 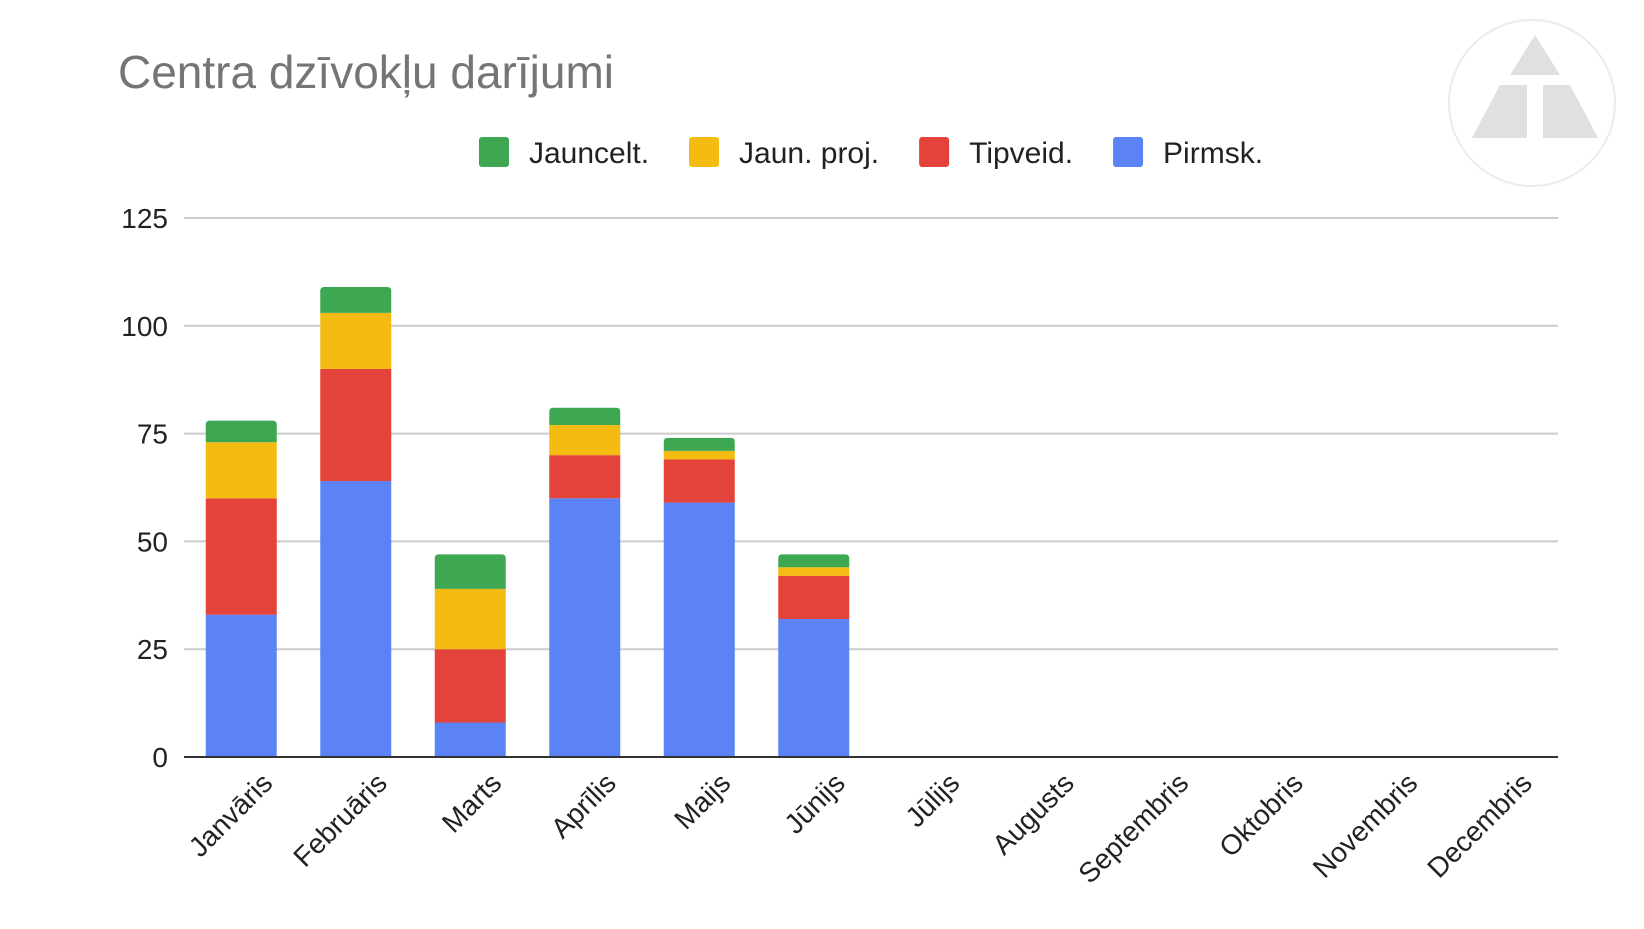 What do you see at coordinates (1365, 825) in the screenshot?
I see `x-tick-label: Novembris` at bounding box center [1365, 825].